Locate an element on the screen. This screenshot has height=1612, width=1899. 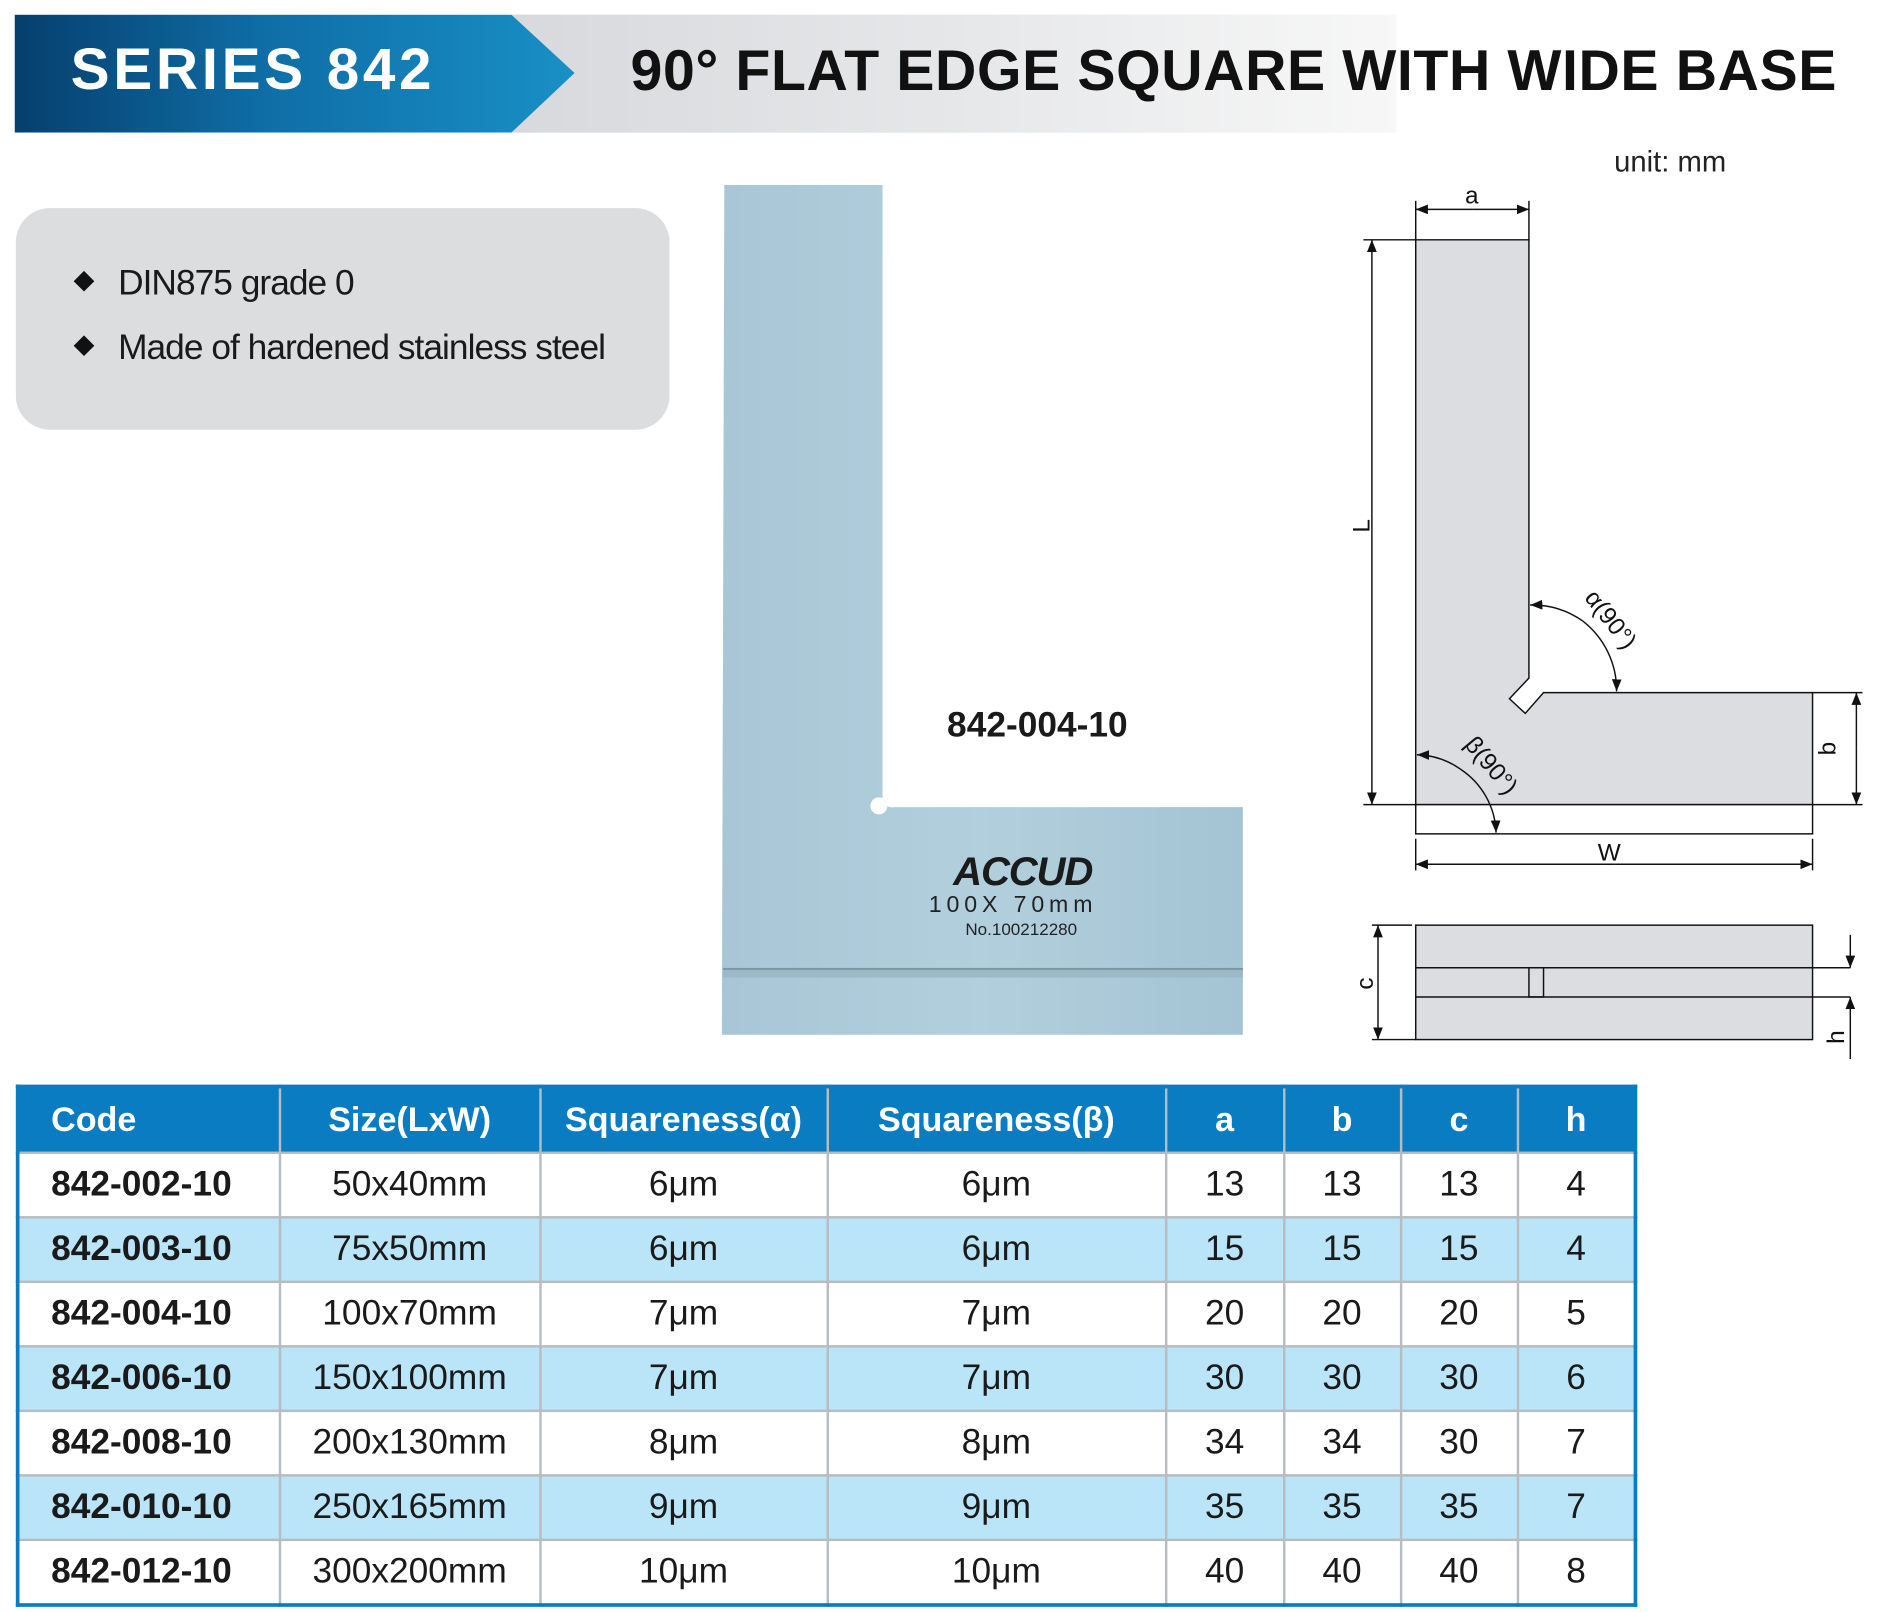
column-header: Code is located at coordinates (148, 1119).